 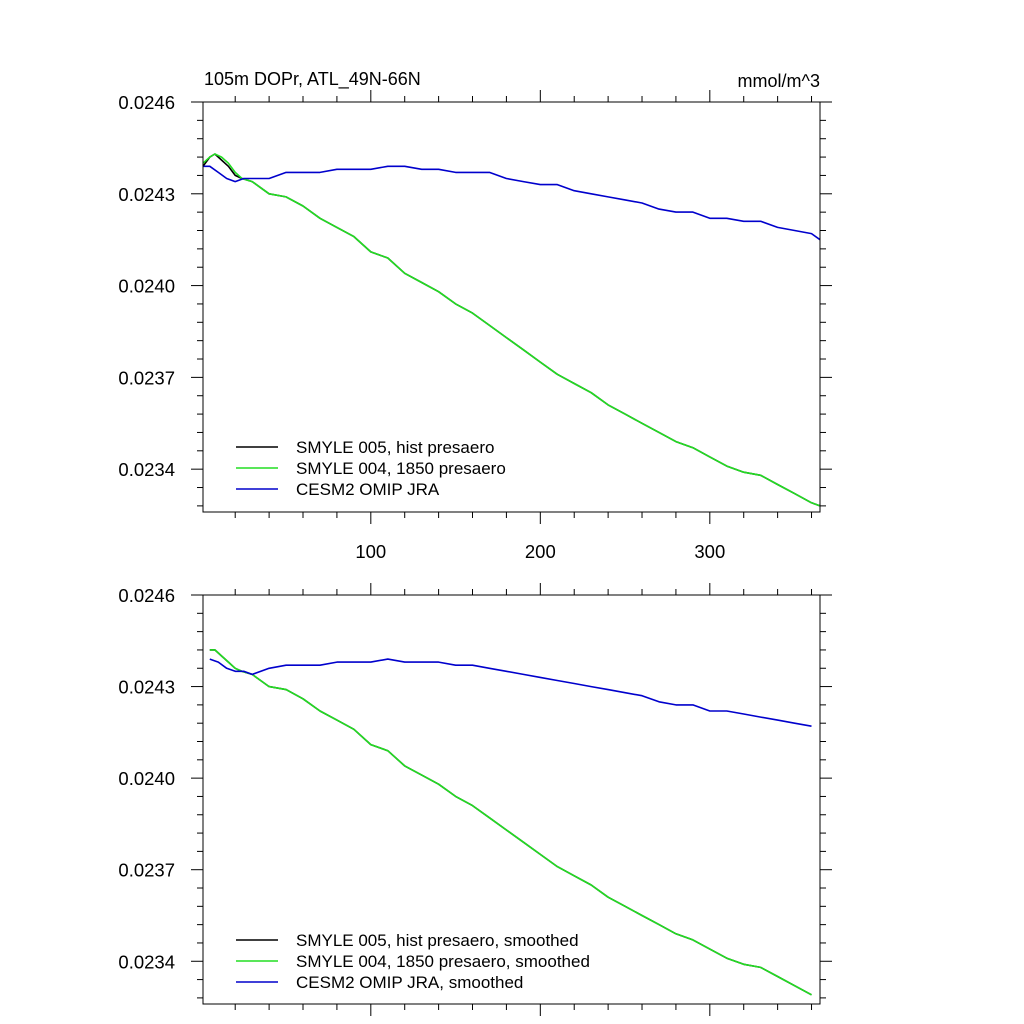 What do you see at coordinates (312, 79) in the screenshot?
I see `top-panel-title: 105m DOPr, ATL_49N-66N` at bounding box center [312, 79].